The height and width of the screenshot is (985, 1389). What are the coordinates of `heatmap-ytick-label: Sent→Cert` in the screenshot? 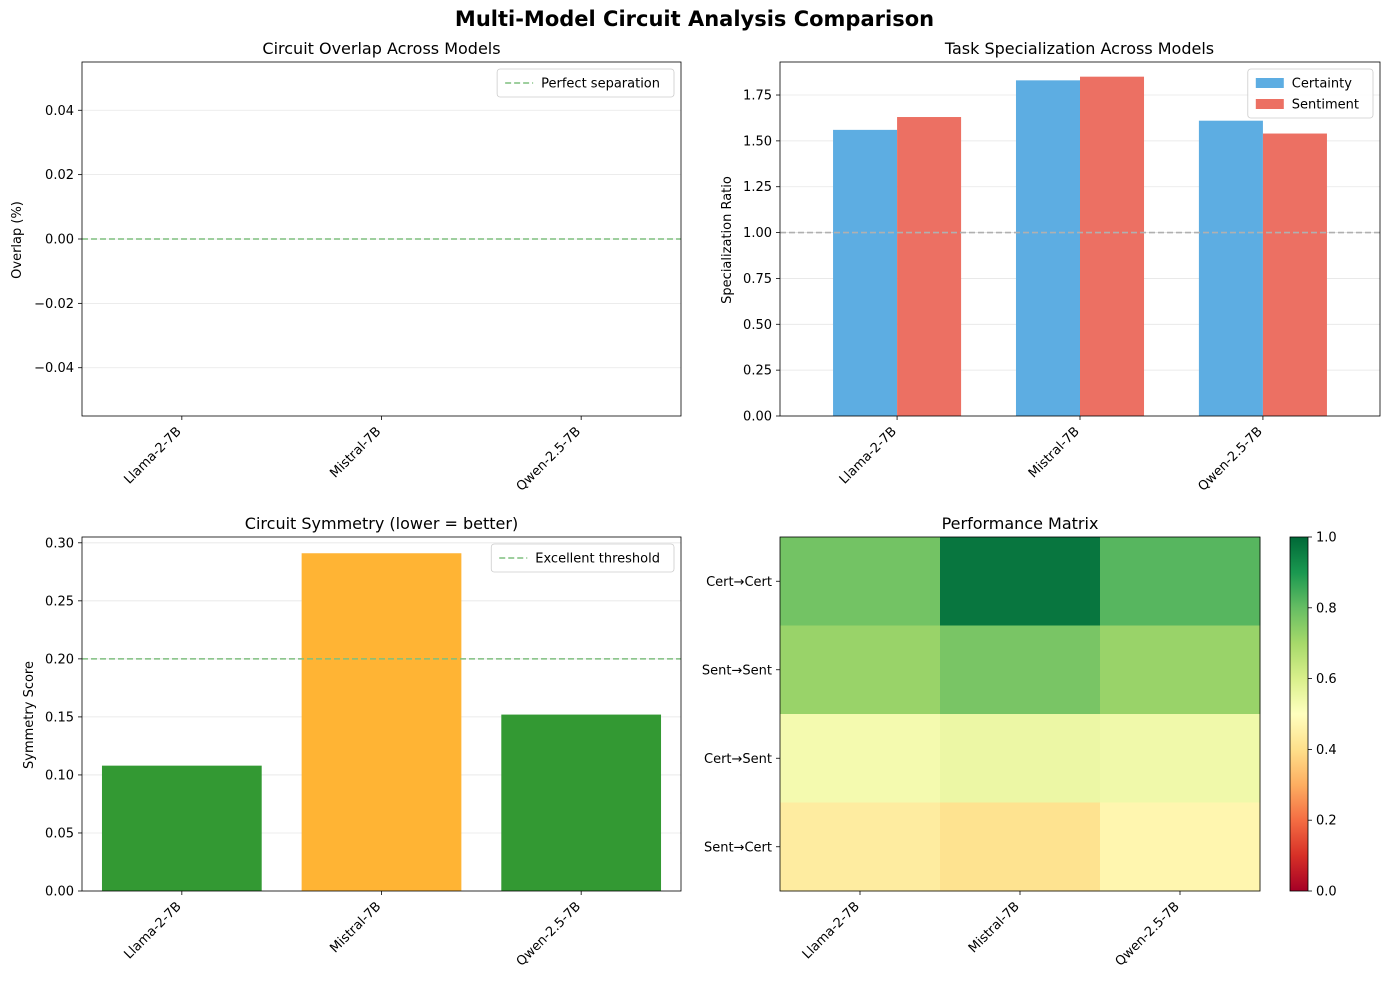 It's located at (738, 847).